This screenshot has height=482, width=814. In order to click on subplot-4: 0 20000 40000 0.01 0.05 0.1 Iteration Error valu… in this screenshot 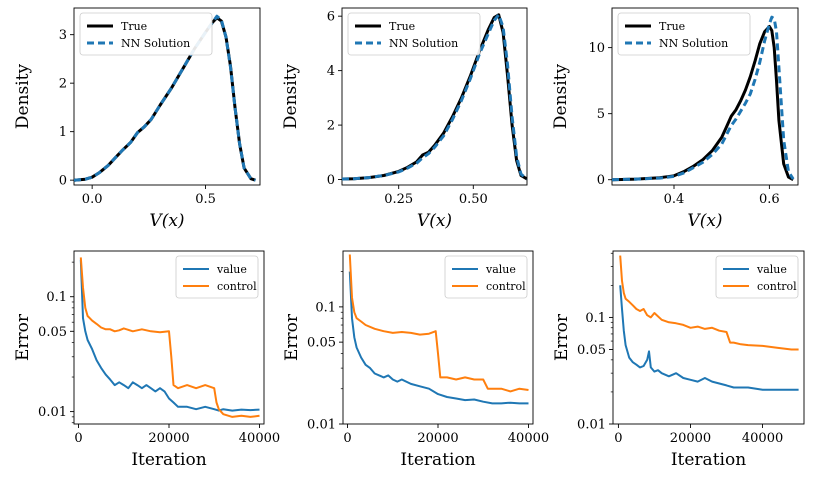, I will do `click(146, 360)`.